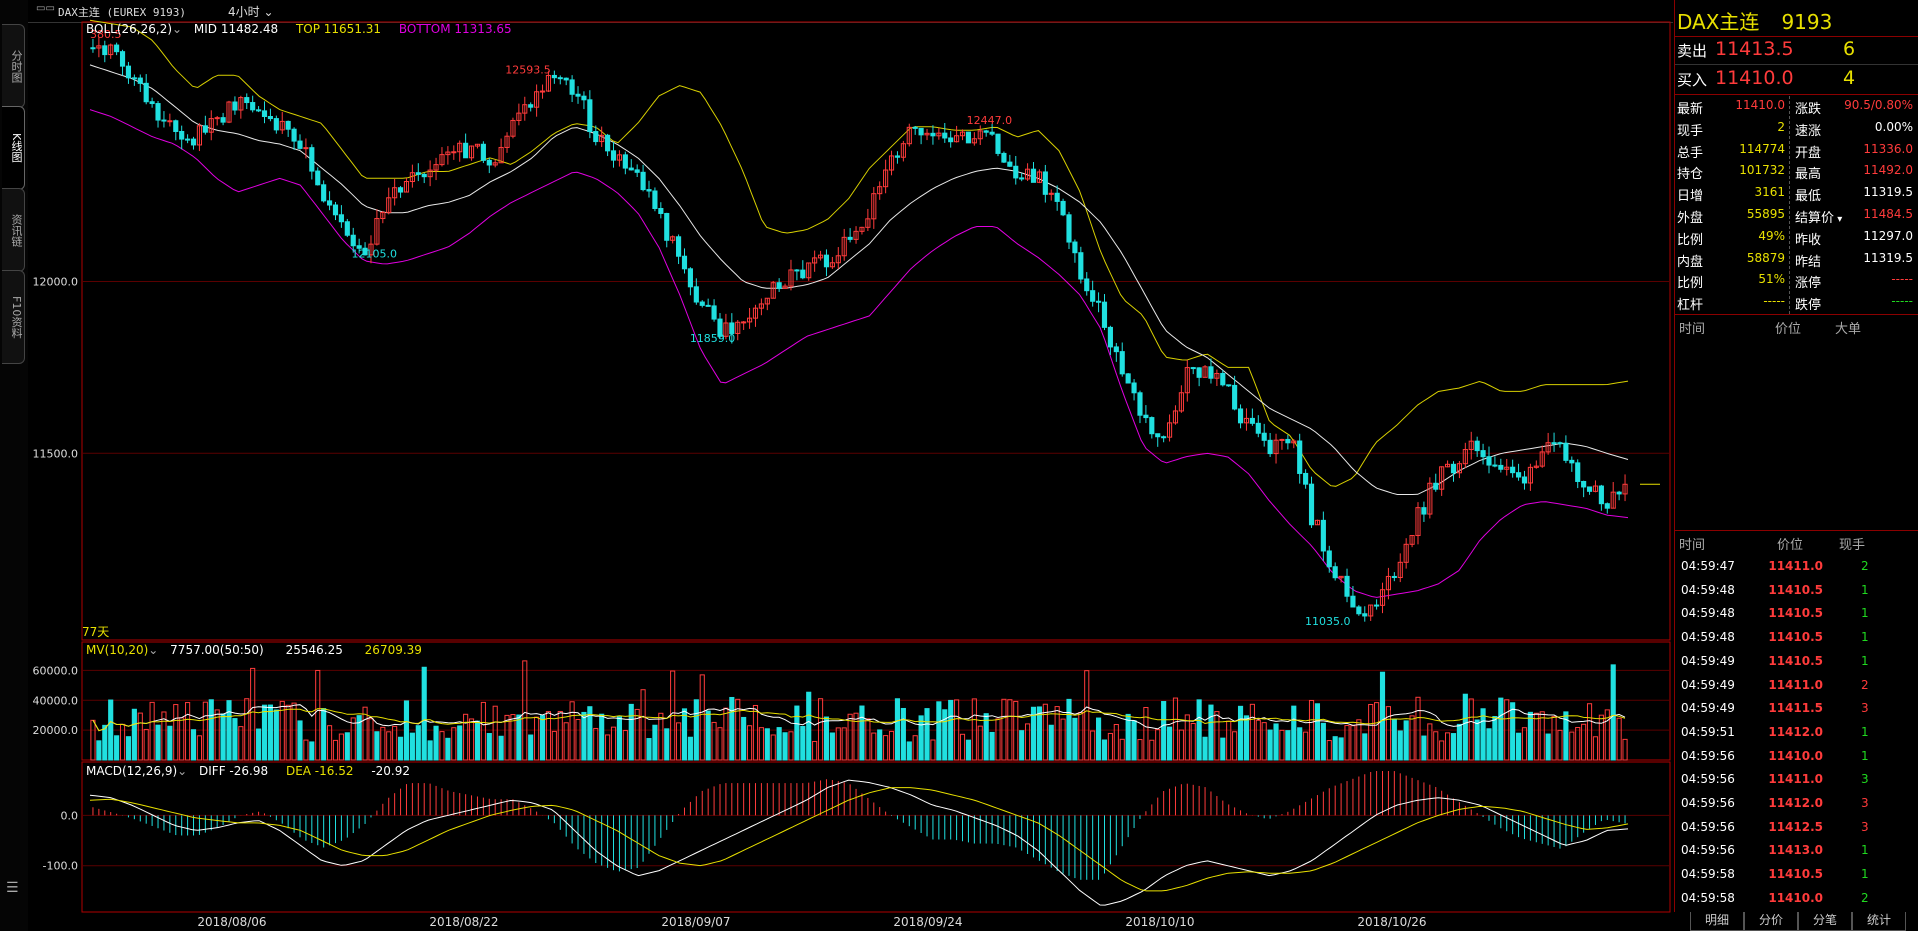  I want to click on trade-row: 04:59:56 11412.5 3, so click(1796, 828).